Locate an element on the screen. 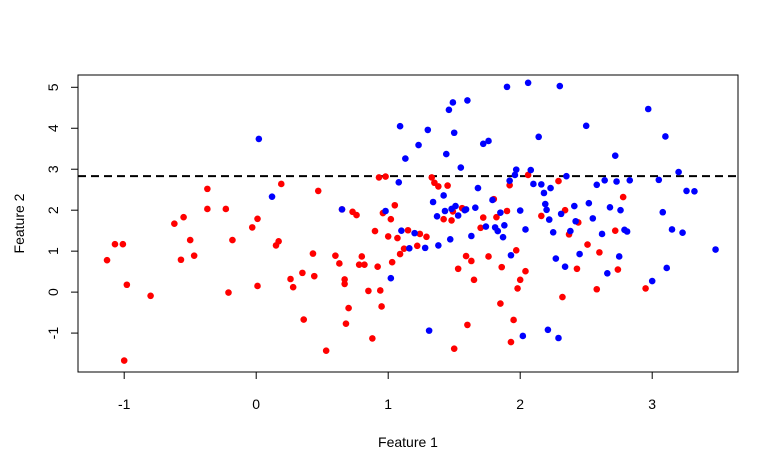 The width and height of the screenshot is (779, 472). x-tick-label: -1 is located at coordinates (124, 404).